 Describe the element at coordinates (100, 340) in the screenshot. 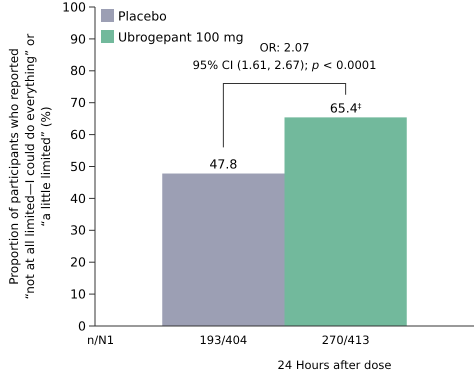

I see `text: n/N1` at that location.